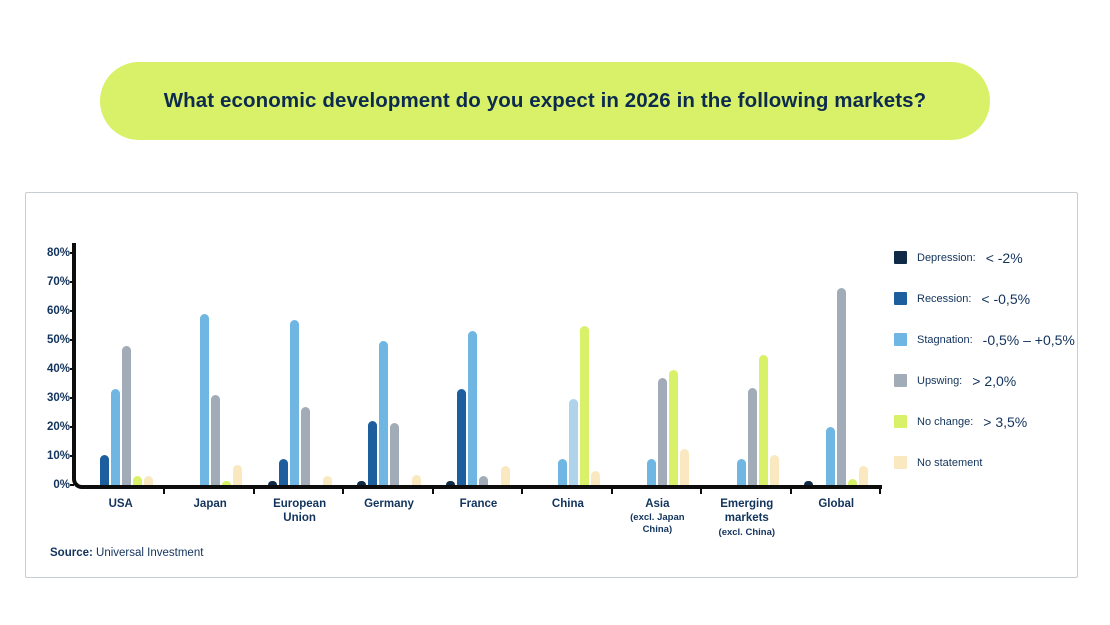 This screenshot has width=1110, height=625. What do you see at coordinates (50, 386) in the screenshot?
I see `y-axis: 0% 10% 20% 30% 40% 50% 60% 70% 80%` at bounding box center [50, 386].